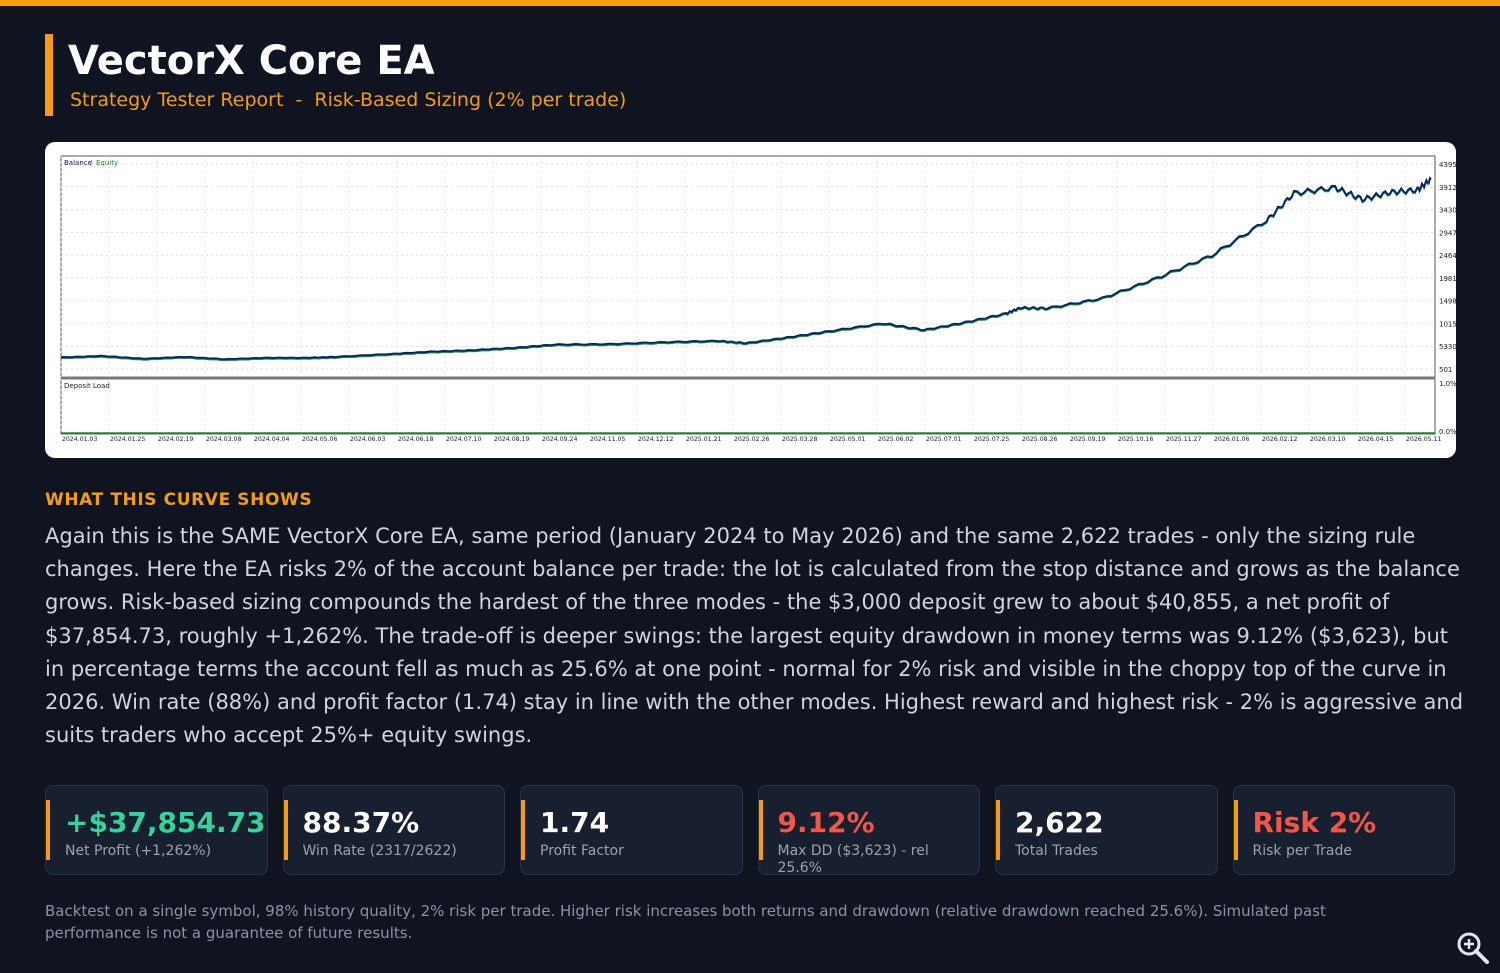 The width and height of the screenshot is (1500, 973). Describe the element at coordinates (1447, 324) in the screenshot. I see `y-tick-label: 10158` at that location.